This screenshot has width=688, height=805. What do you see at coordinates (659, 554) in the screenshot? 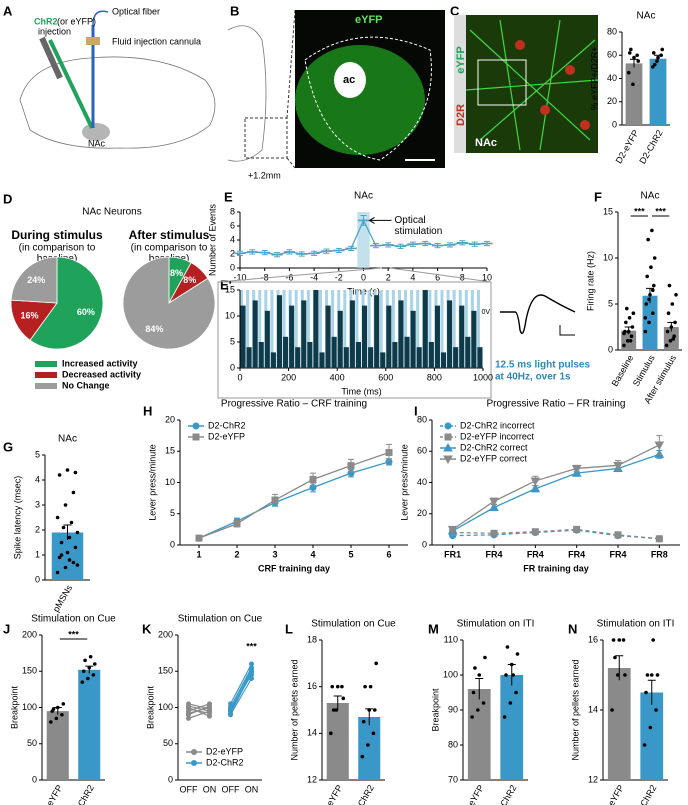
I see `x-tick-label: FR8` at bounding box center [659, 554].